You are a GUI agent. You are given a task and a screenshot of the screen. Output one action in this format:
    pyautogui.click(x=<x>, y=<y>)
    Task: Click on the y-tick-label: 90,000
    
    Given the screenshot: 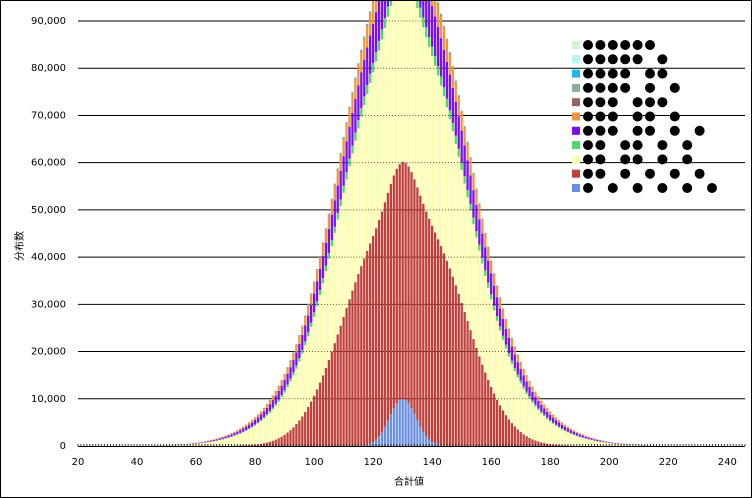 What is the action you would take?
    pyautogui.click(x=48, y=21)
    